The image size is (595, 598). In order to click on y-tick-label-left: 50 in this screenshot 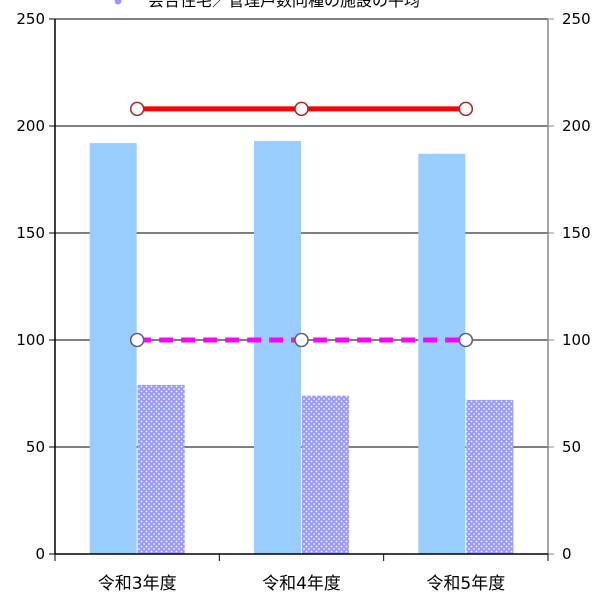, I will do `click(35, 447)`.